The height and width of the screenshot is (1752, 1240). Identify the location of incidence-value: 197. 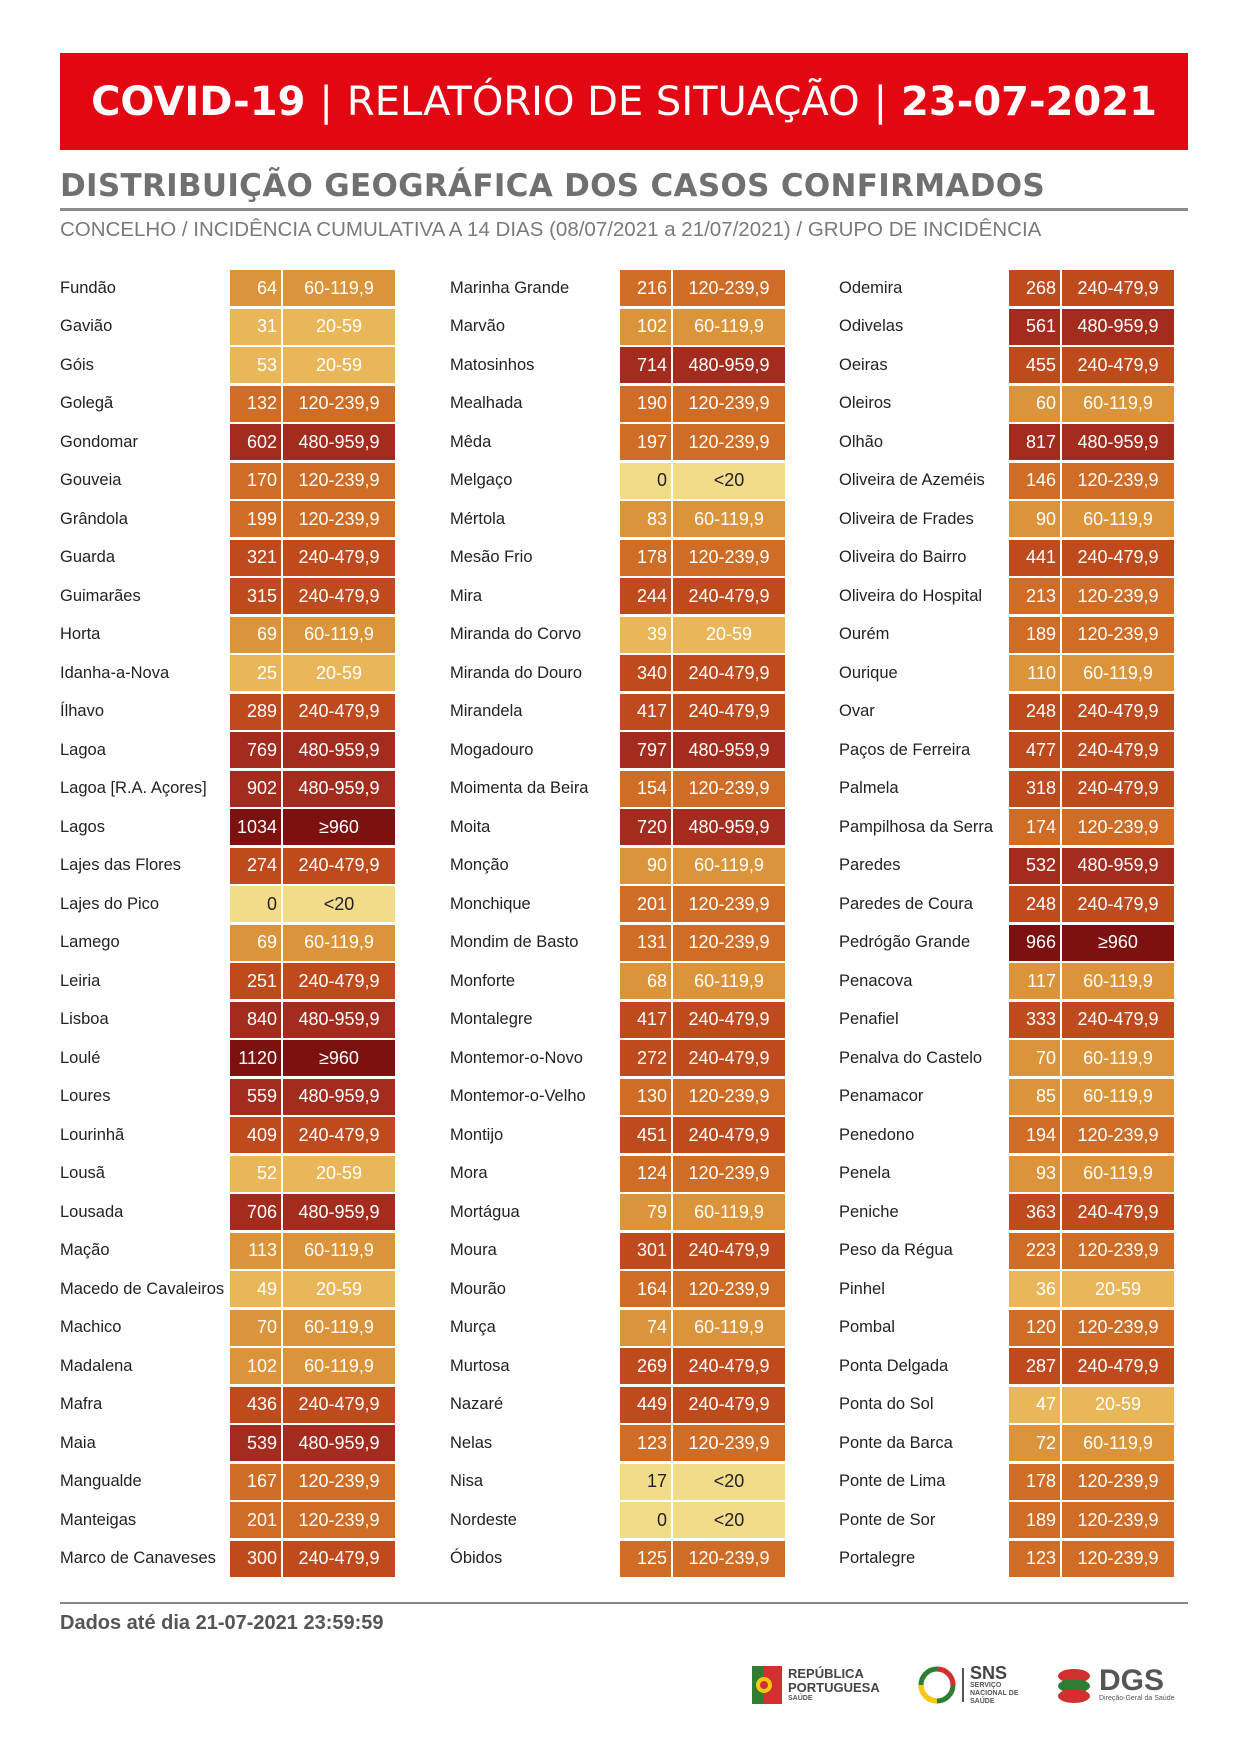
(645, 442).